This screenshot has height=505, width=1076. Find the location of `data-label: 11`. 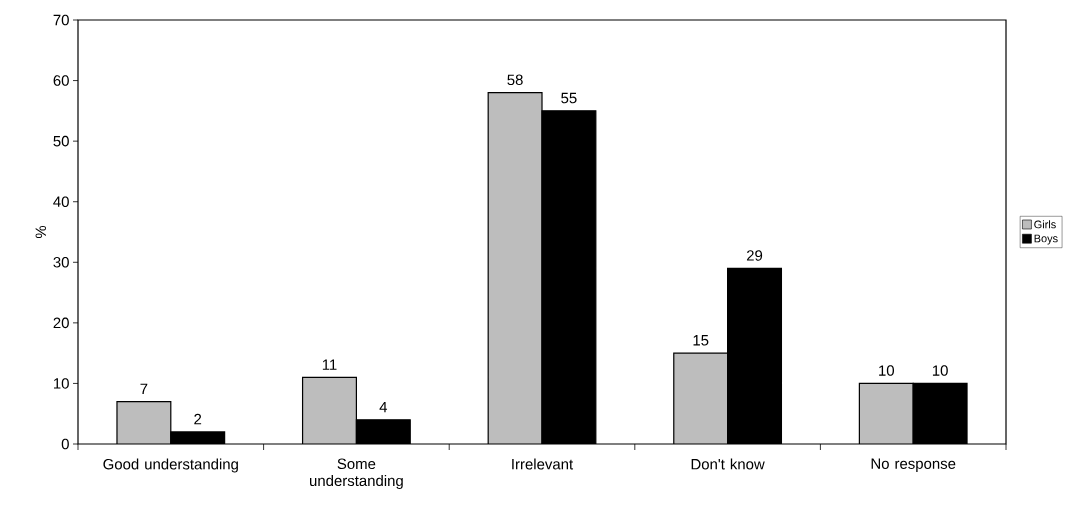

data-label: 11 is located at coordinates (329, 364).